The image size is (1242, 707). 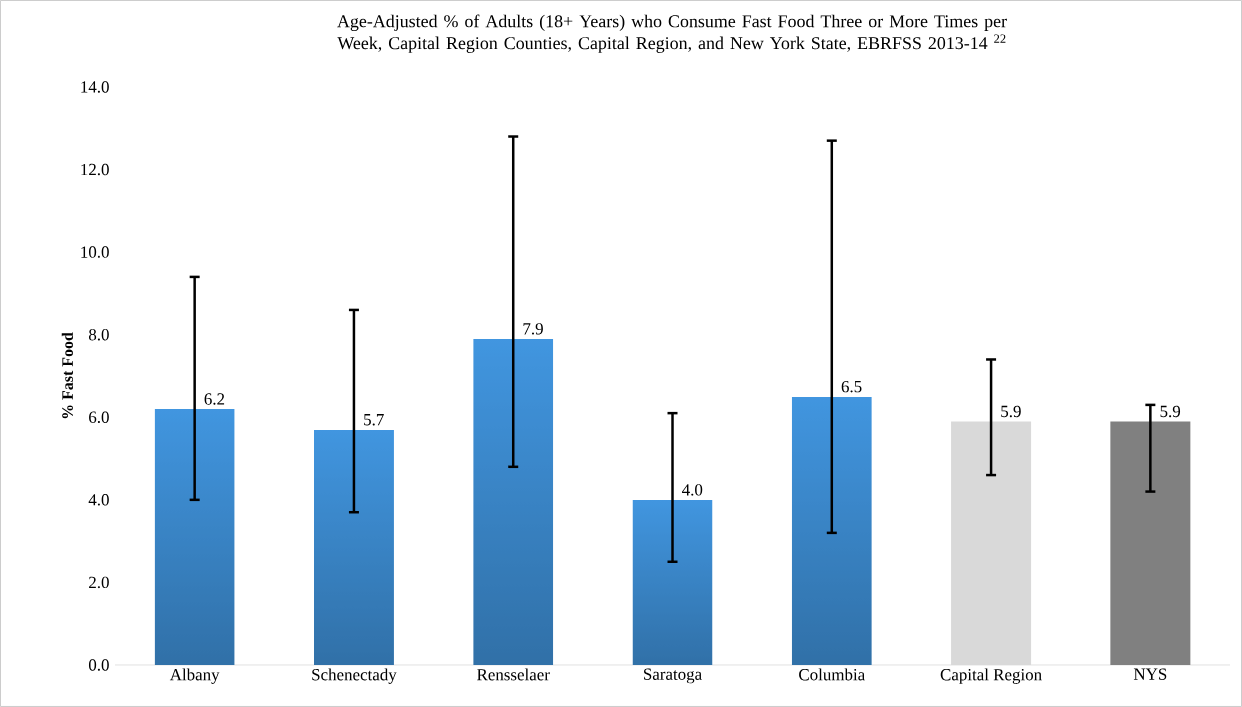 I want to click on x-tick-label: Columbia, so click(x=832, y=674).